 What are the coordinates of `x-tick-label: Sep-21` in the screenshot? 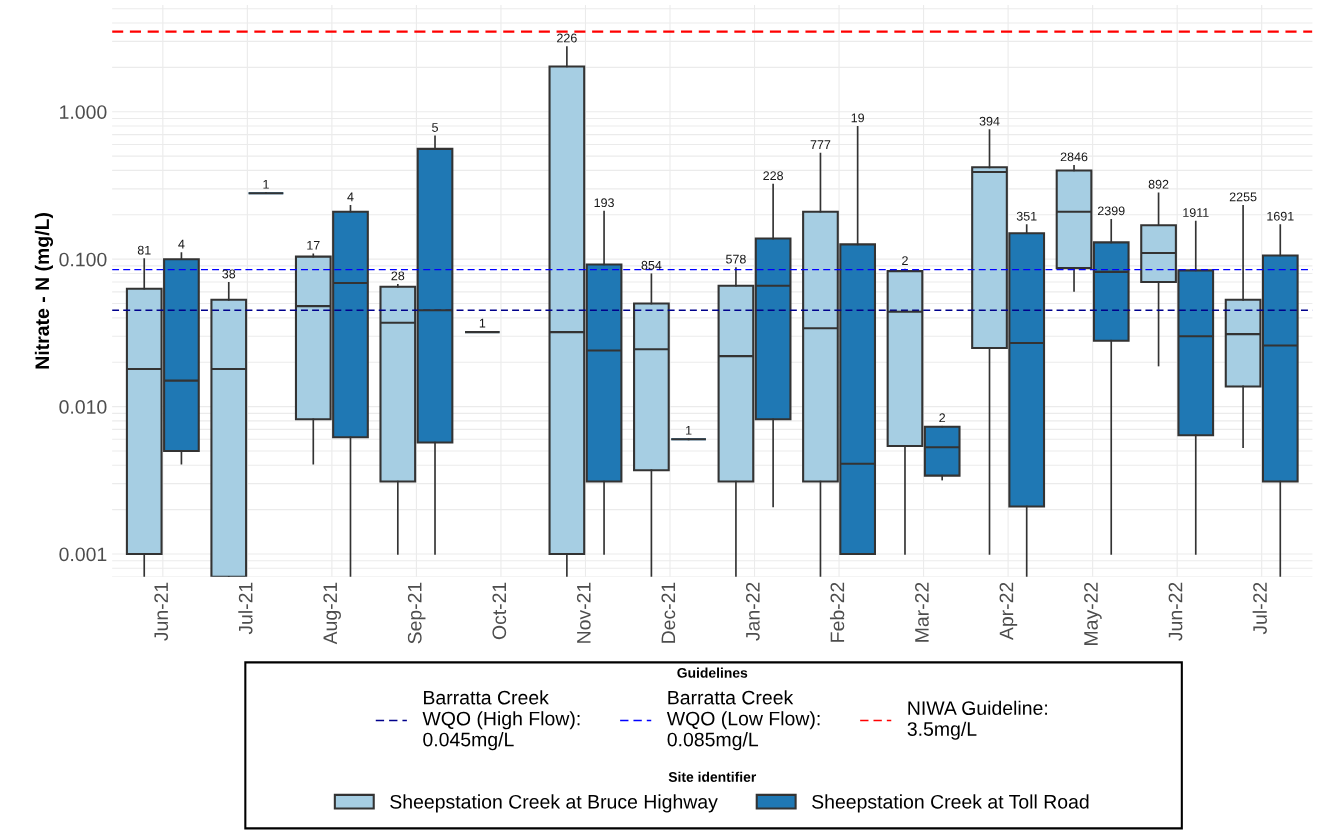 It's located at (416, 613).